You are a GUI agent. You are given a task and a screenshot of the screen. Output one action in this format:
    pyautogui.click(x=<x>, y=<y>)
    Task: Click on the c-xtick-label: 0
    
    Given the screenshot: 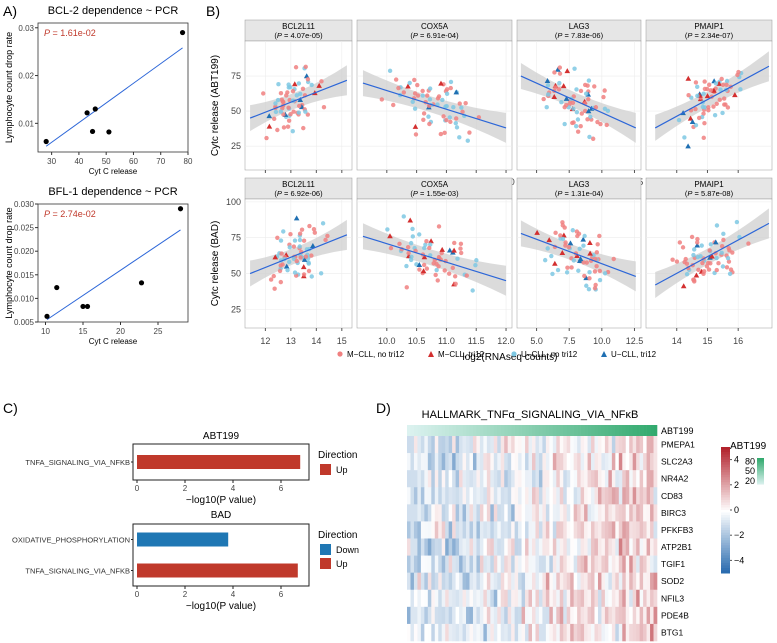 What is the action you would take?
    pyautogui.click(x=137, y=594)
    